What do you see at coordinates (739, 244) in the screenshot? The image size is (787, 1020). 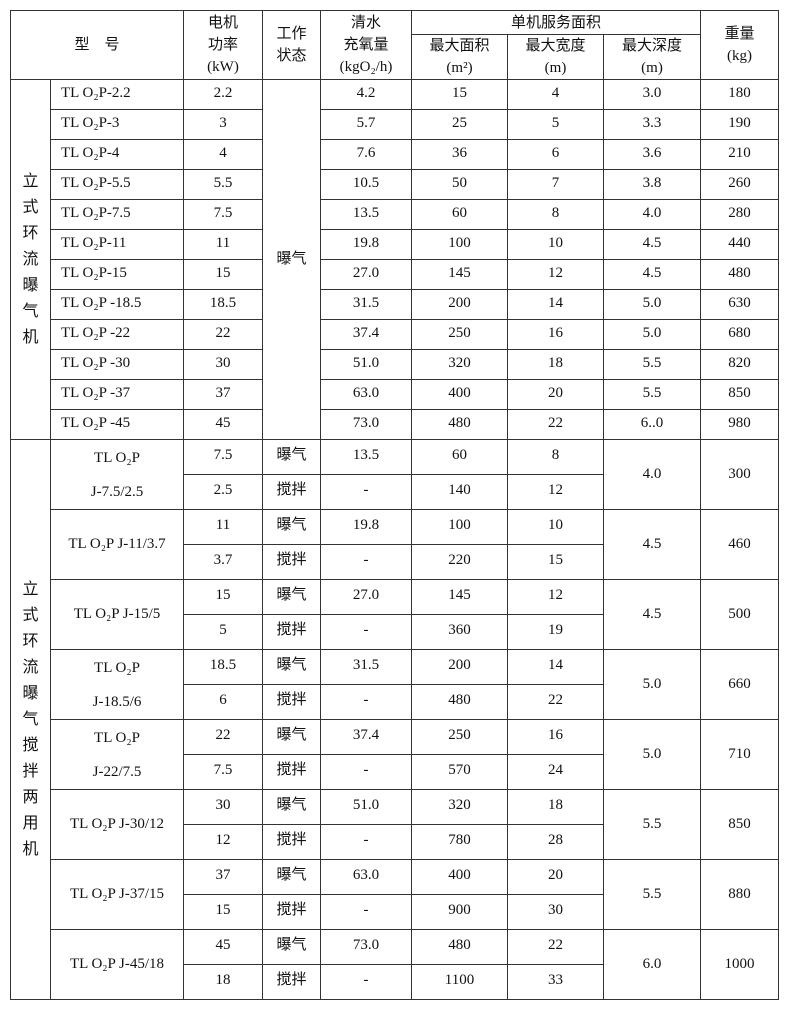 I see `weight-cell: 440` at bounding box center [739, 244].